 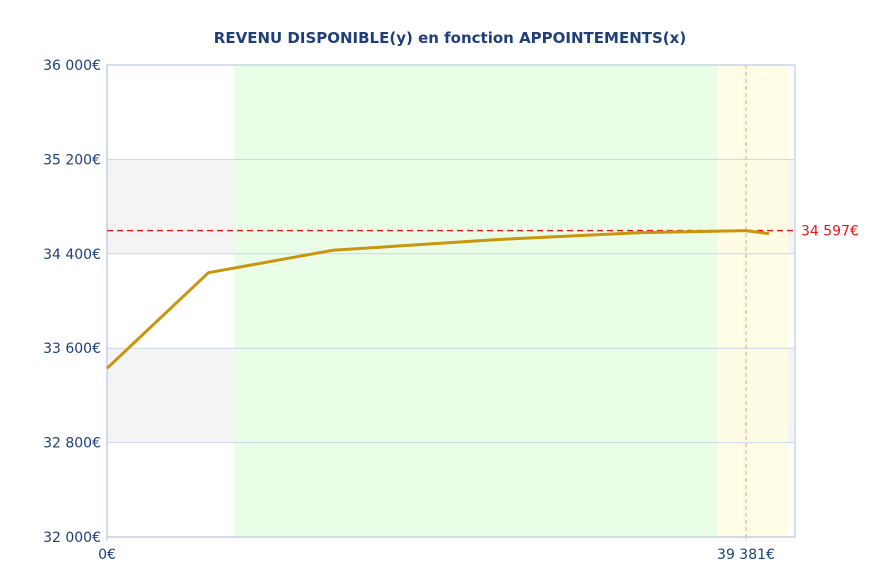 What do you see at coordinates (830, 232) in the screenshot?
I see `reference-value-label: 34 597€` at bounding box center [830, 232].